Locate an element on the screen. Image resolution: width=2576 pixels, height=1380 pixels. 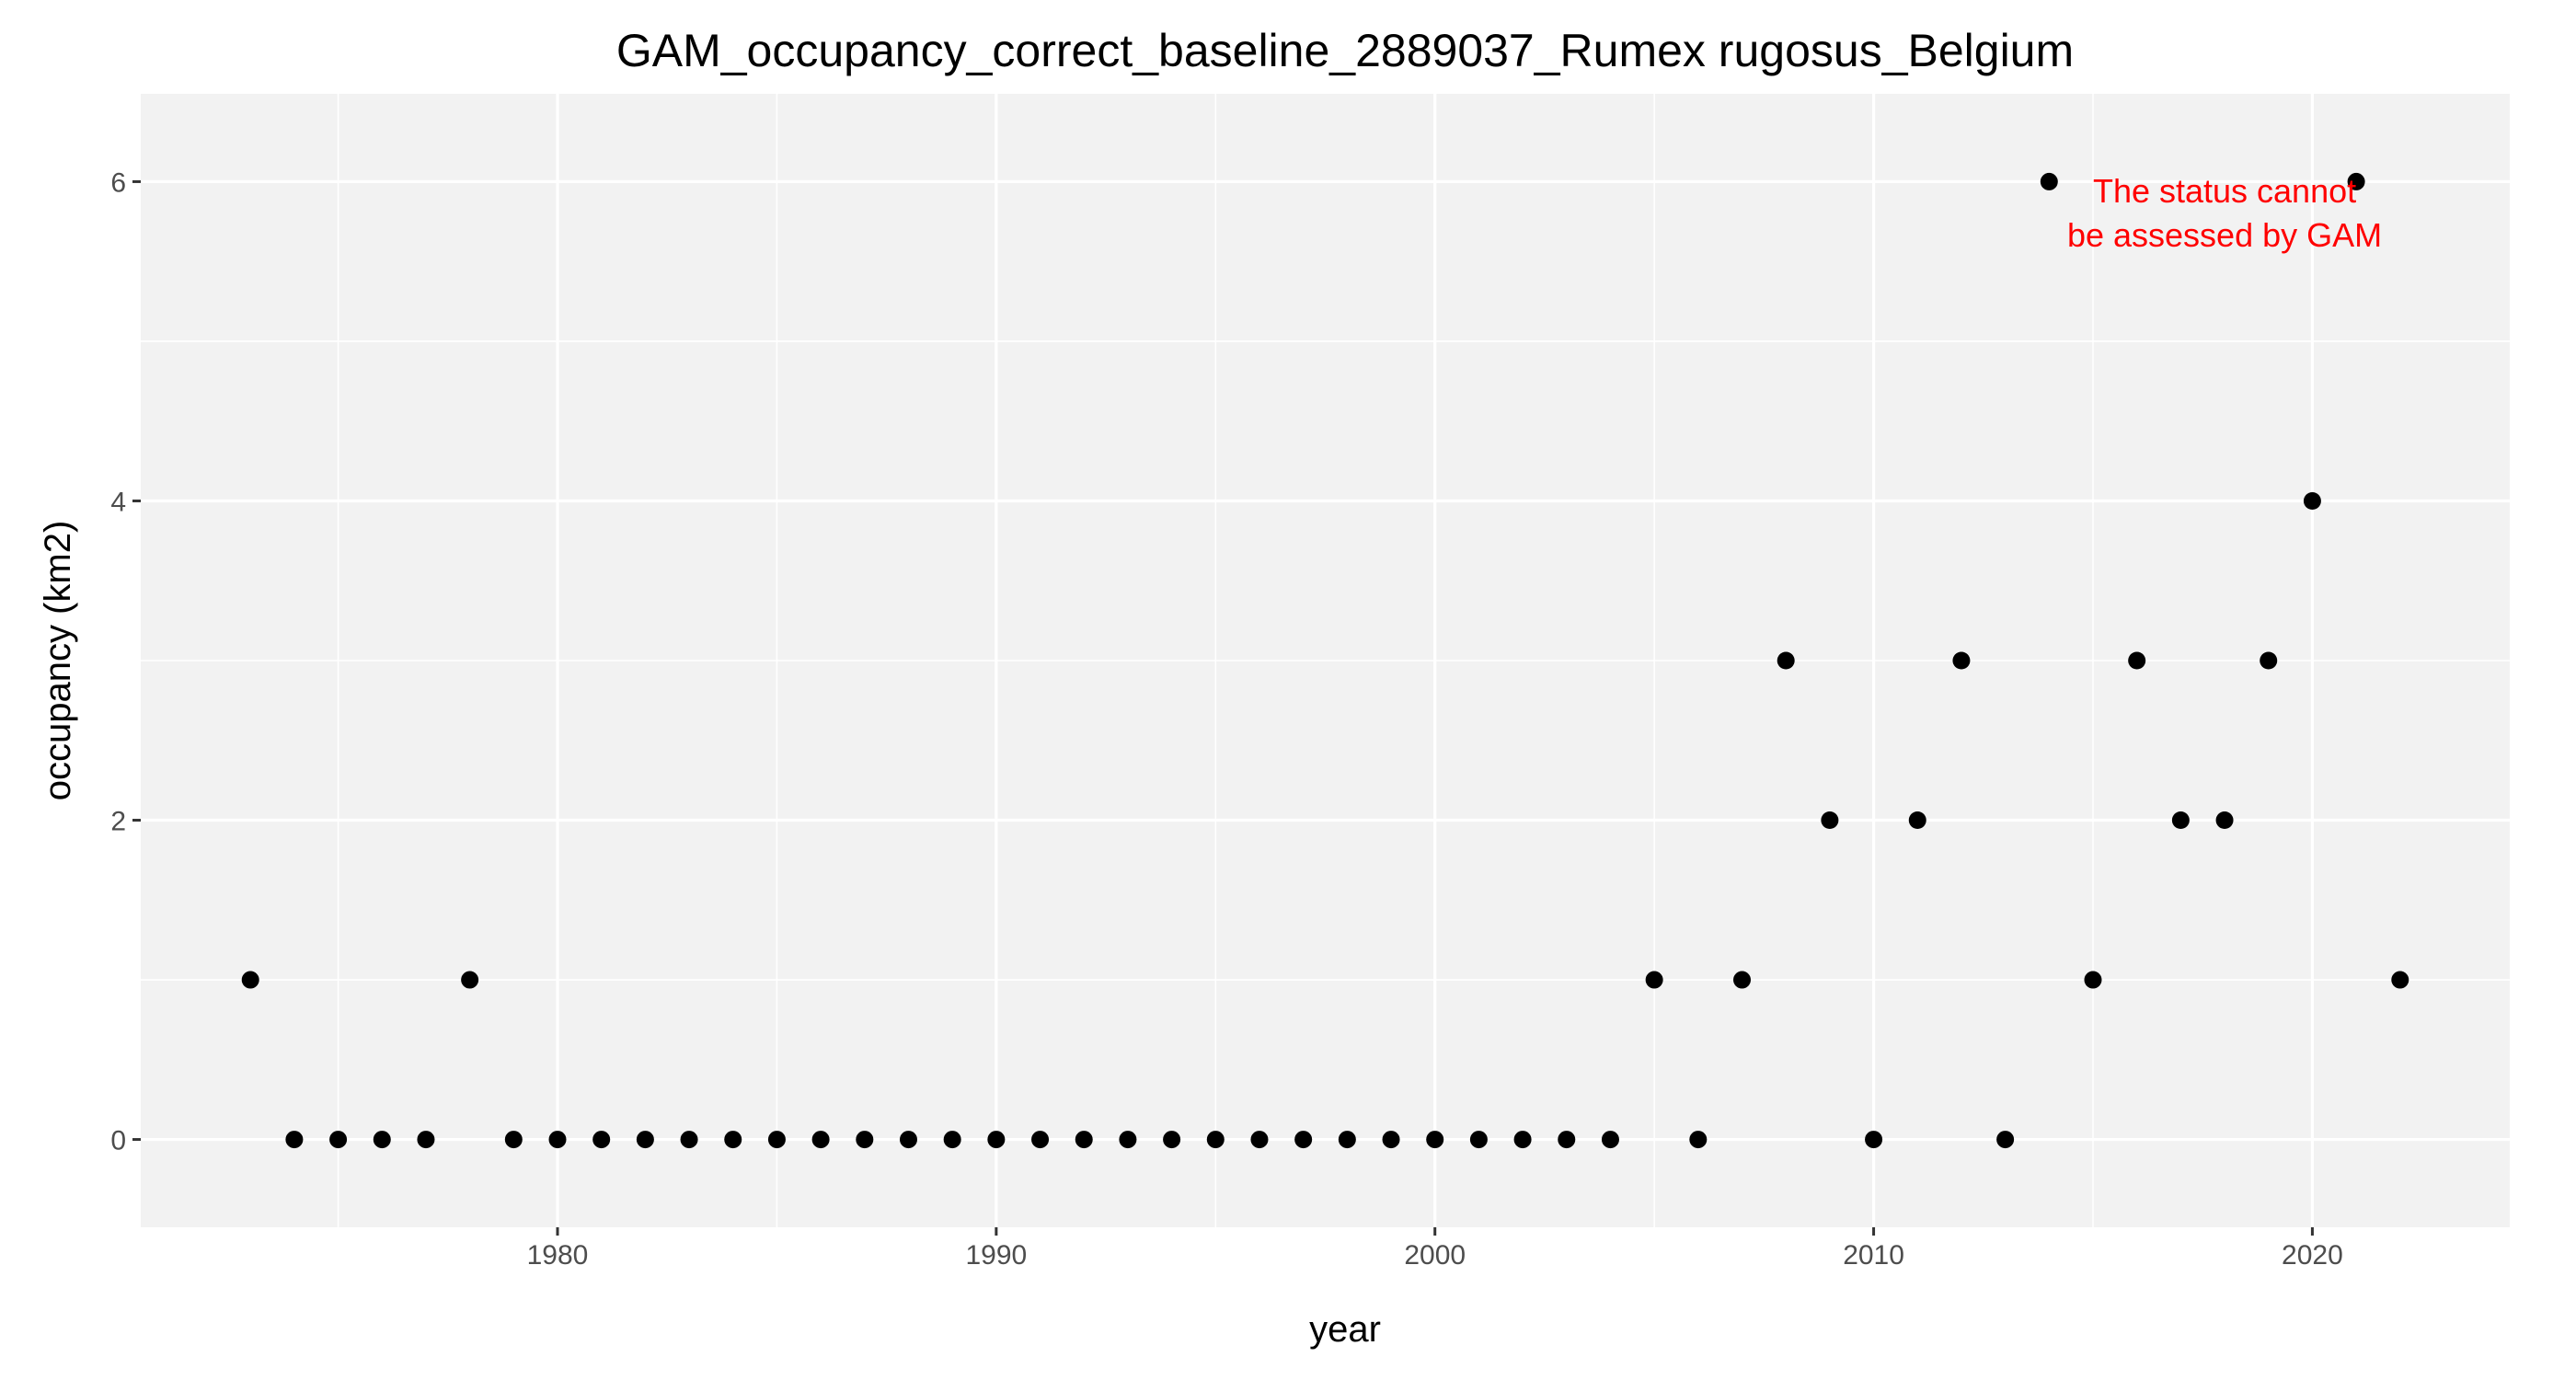
annotation-line: The status cannot is located at coordinates (2224, 191).